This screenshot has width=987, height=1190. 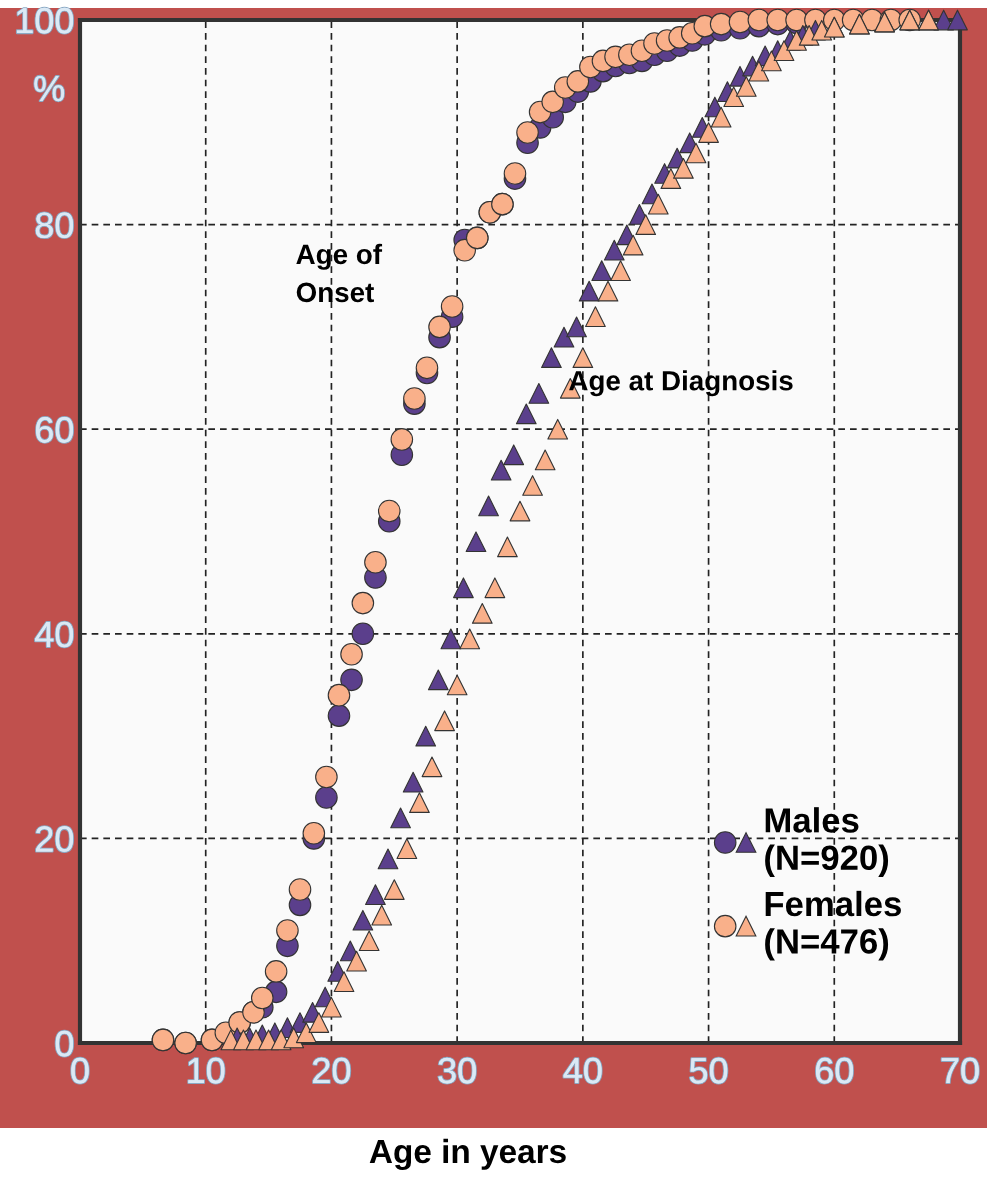 What do you see at coordinates (45, 20) in the screenshot?
I see `y-tick-label: 100` at bounding box center [45, 20].